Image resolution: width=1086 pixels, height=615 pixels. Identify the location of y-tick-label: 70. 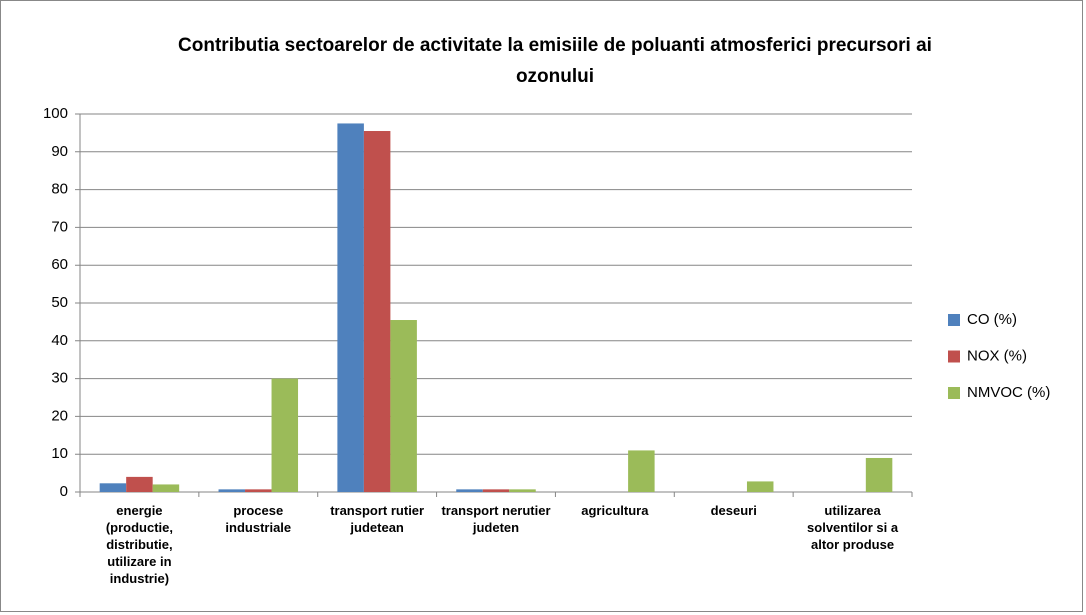
(59, 226).